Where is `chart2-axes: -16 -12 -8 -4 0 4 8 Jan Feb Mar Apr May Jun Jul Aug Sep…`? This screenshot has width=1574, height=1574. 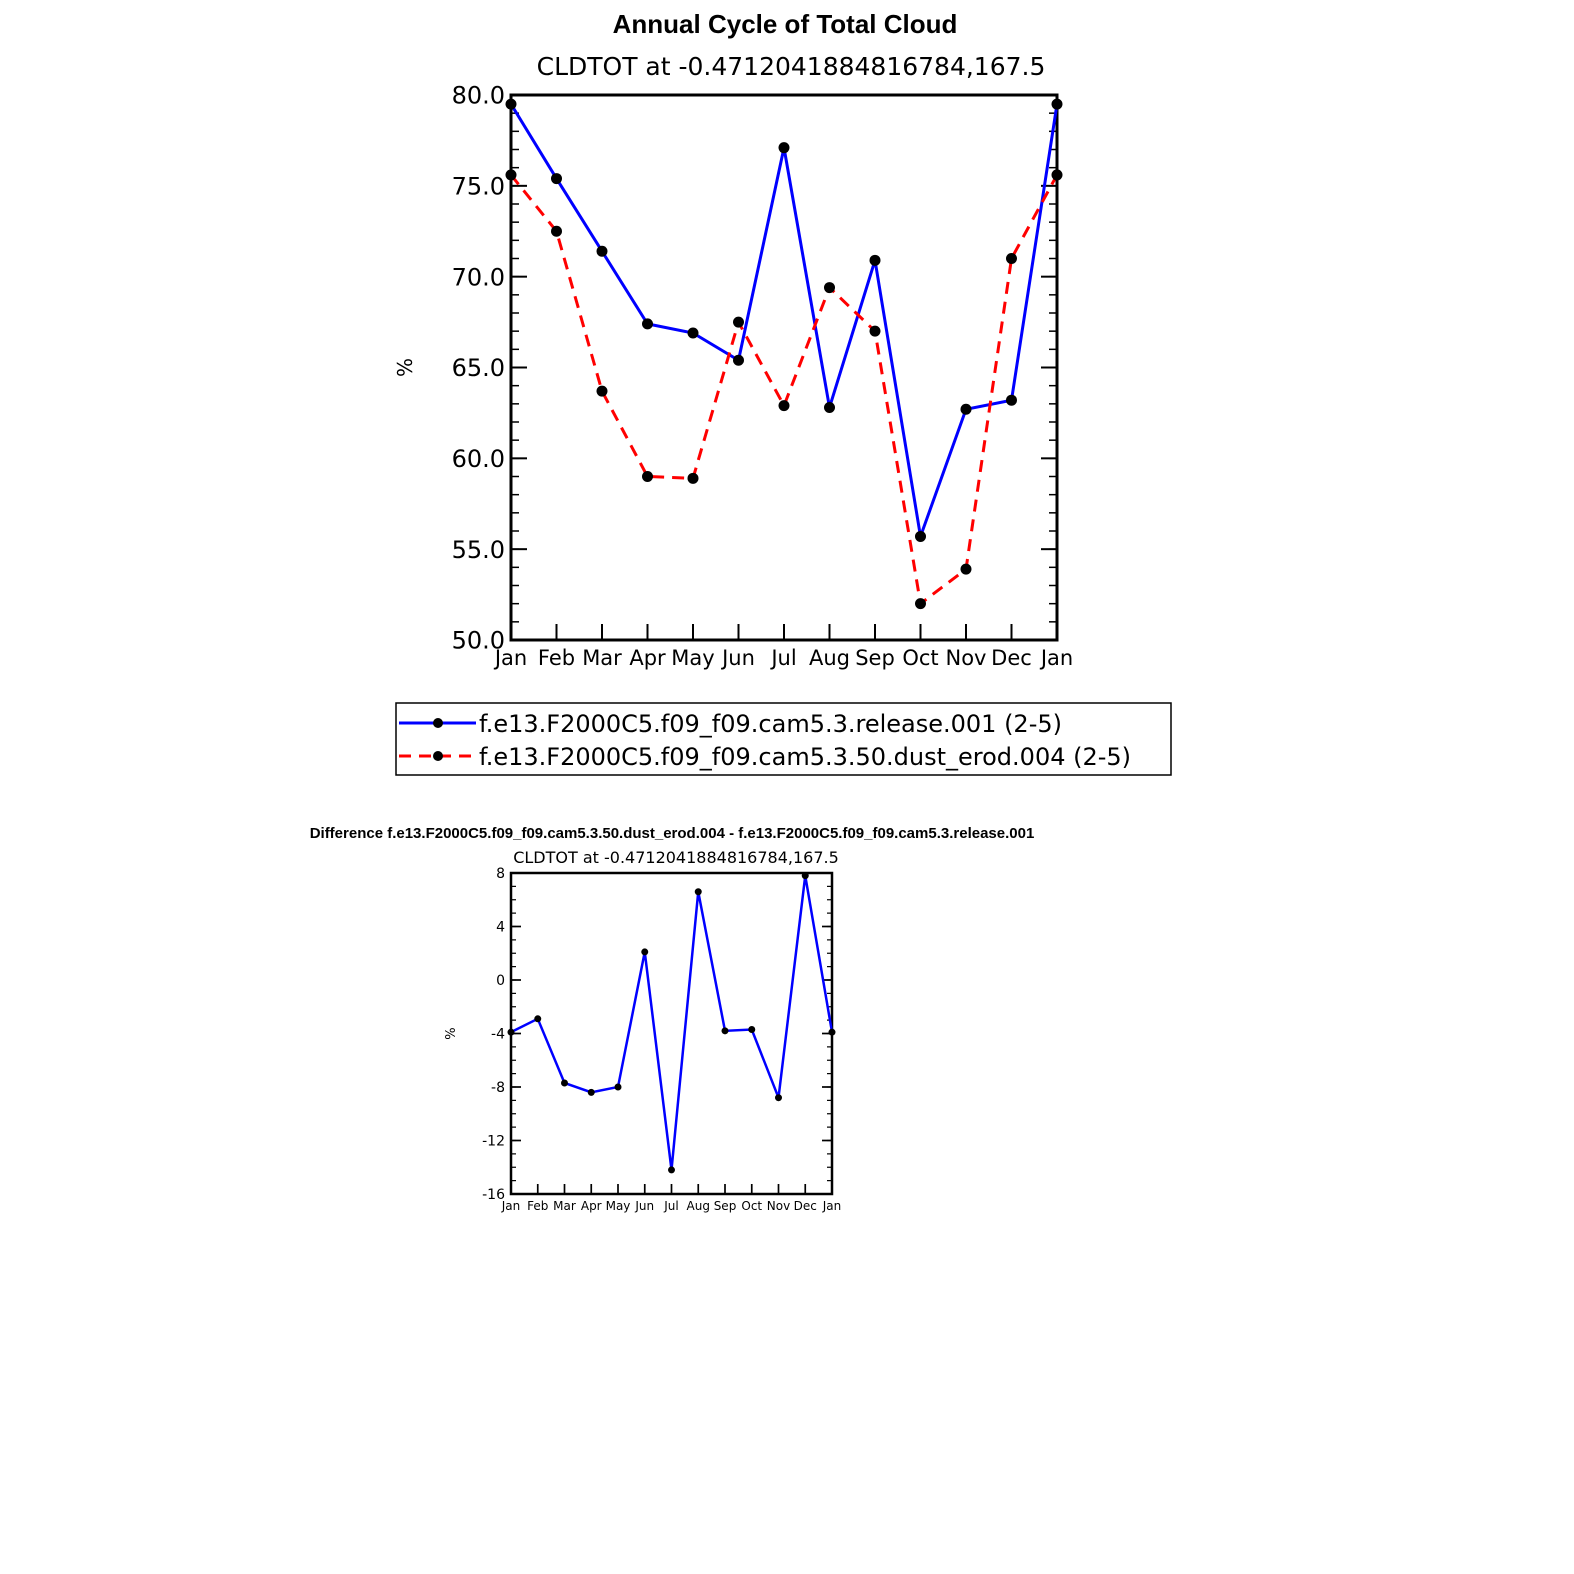 chart2-axes: -16 -12 -8 -4 0 4 8 Jan Feb Mar Apr May Jun Jul Aug Sep… is located at coordinates (642, 1039).